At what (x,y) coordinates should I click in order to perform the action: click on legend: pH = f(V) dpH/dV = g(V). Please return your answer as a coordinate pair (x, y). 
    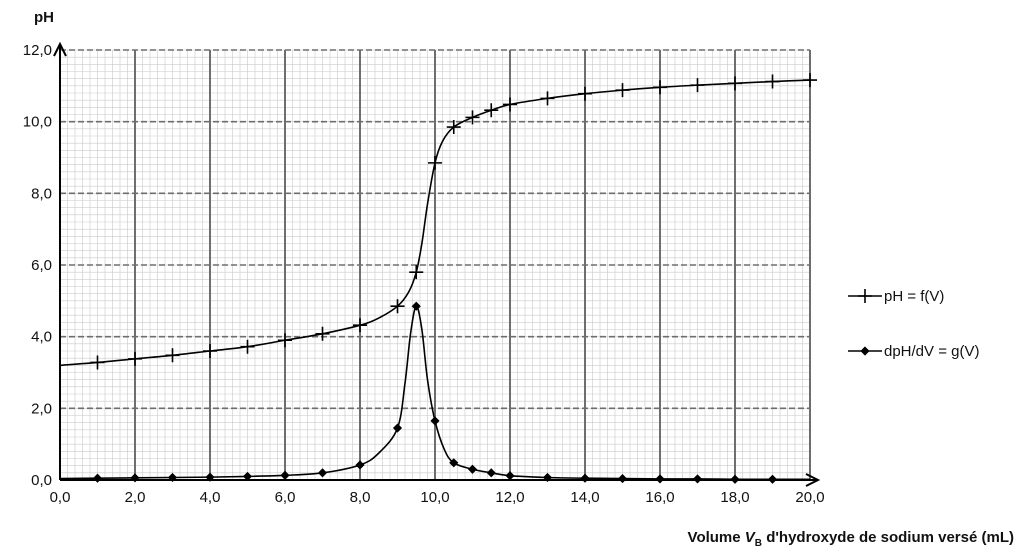
    Looking at the image, I should click on (913, 324).